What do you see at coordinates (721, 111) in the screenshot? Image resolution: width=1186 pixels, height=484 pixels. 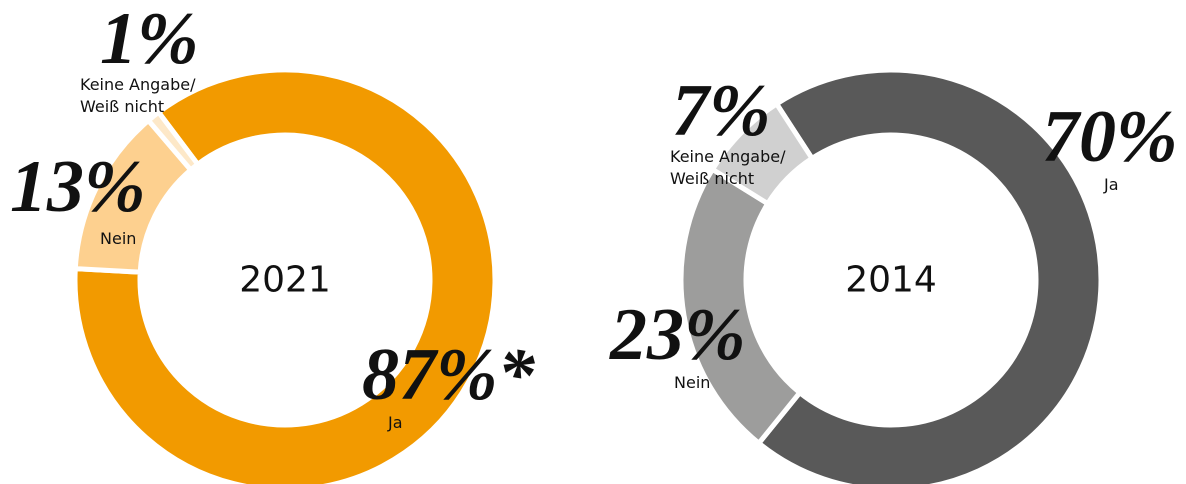 I see `value-label: 7%` at bounding box center [721, 111].